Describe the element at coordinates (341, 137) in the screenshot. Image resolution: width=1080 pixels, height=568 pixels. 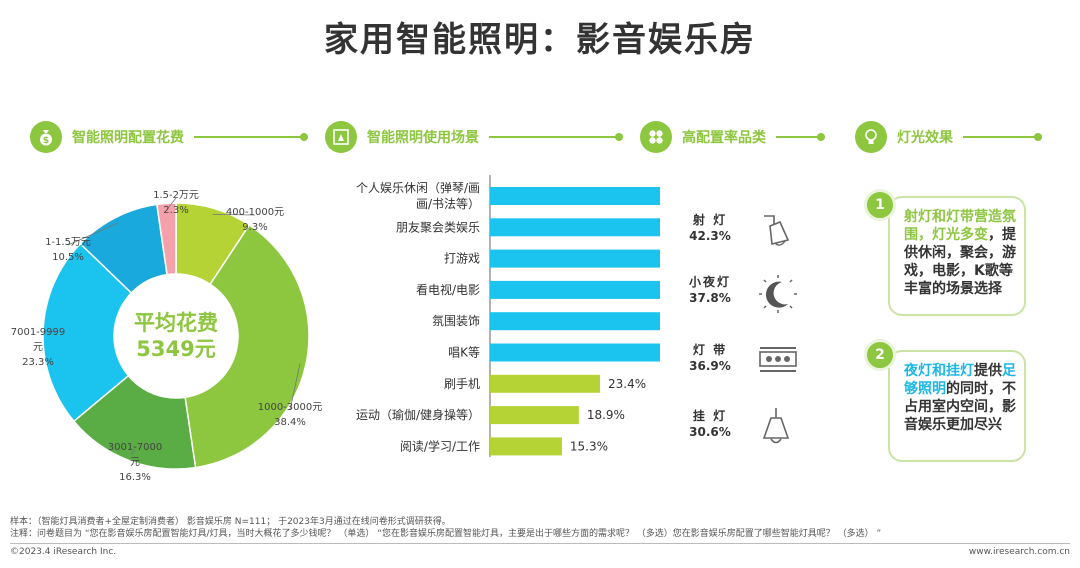
I see `lamp-scene-icon` at that location.